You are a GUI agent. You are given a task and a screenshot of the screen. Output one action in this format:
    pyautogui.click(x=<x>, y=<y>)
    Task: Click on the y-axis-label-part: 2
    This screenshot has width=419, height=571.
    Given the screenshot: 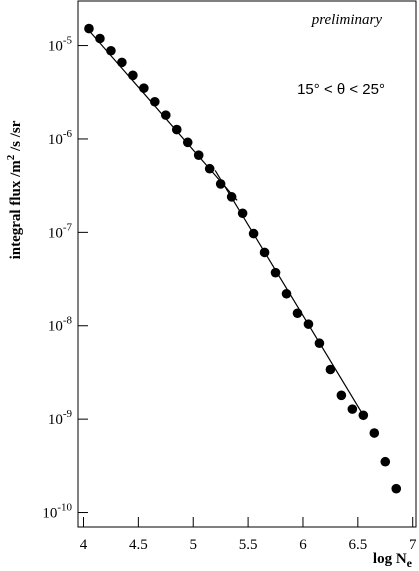 What is the action you would take?
    pyautogui.click(x=11, y=157)
    